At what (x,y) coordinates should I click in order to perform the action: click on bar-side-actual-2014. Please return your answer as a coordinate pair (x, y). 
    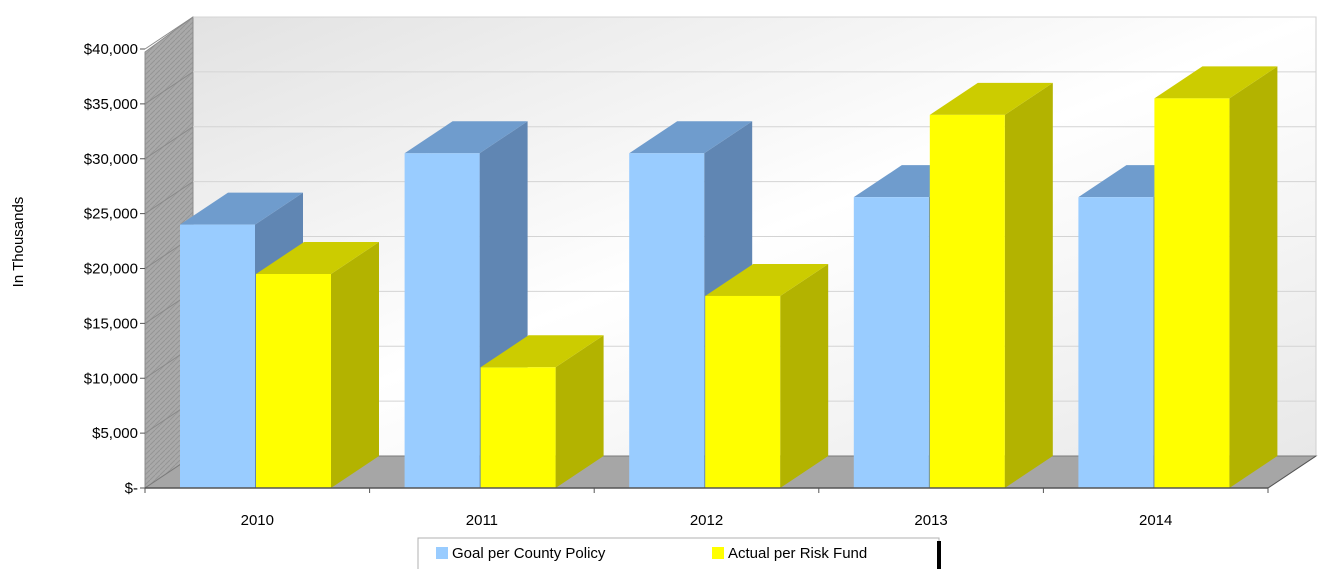
    Looking at the image, I should click on (1253, 277).